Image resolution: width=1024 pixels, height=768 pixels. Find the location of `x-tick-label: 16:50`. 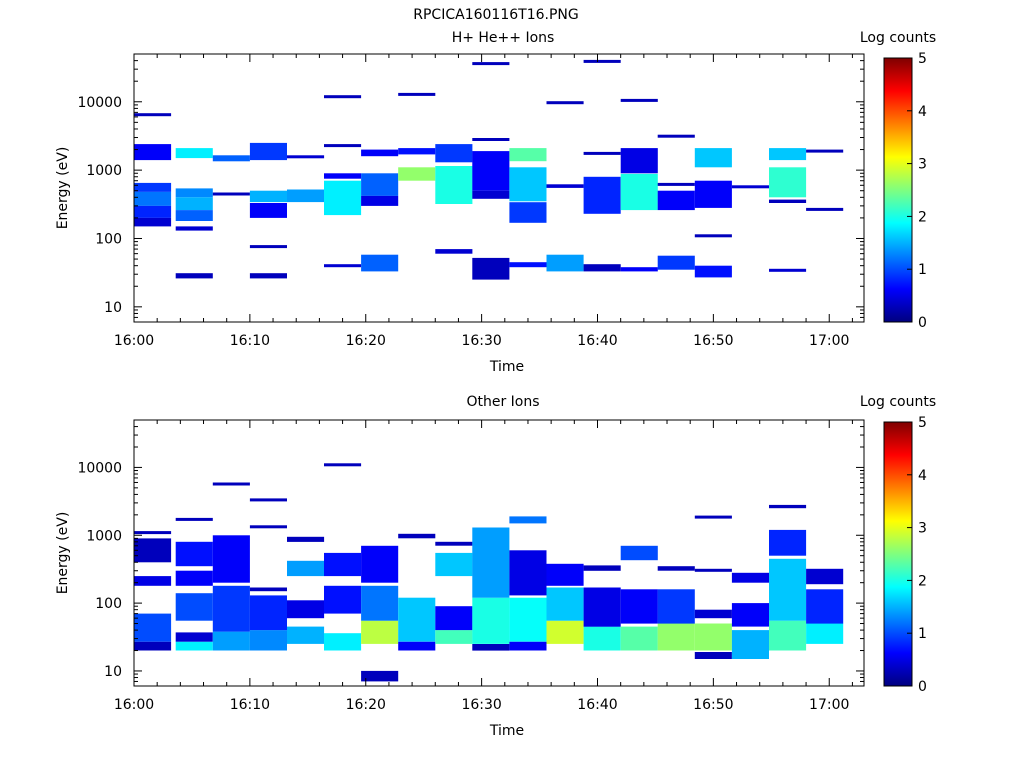

x-tick-label: 16:50 is located at coordinates (713, 705).